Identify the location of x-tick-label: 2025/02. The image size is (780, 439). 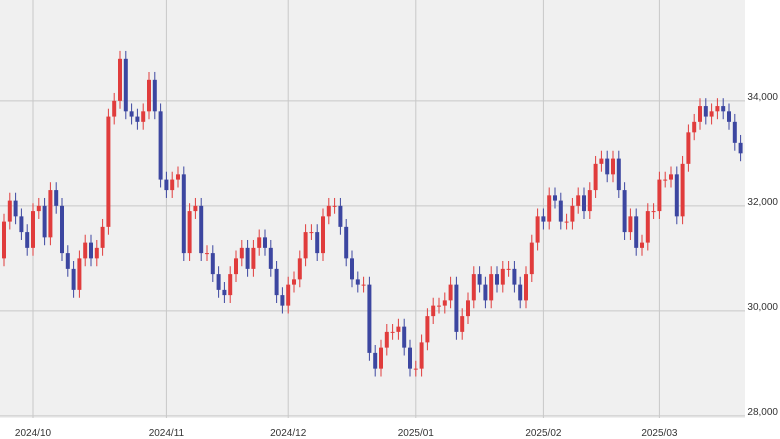
(543, 433).